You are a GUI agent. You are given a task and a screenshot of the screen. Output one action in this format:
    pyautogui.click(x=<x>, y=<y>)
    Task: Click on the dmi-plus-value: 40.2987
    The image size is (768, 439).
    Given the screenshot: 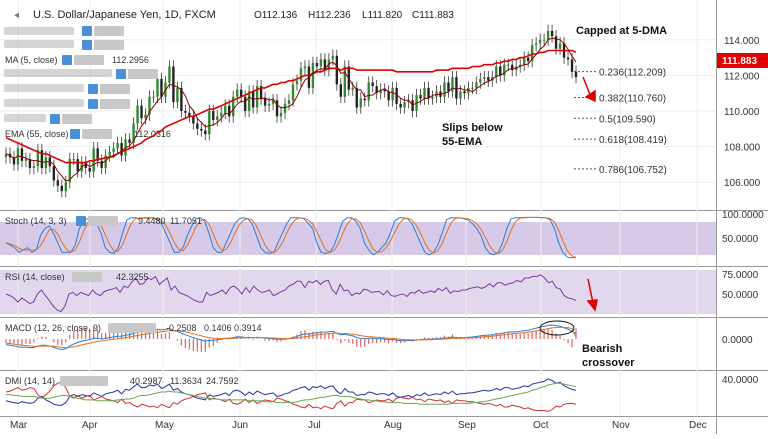 What is the action you would take?
    pyautogui.click(x=146, y=381)
    